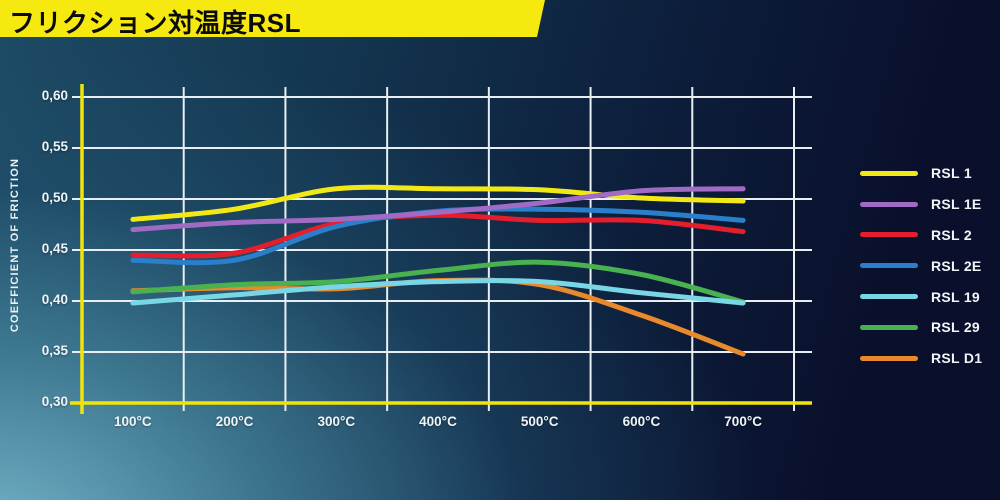  Describe the element at coordinates (54, 401) in the screenshot. I see `y-tick-label: 0,30` at that location.